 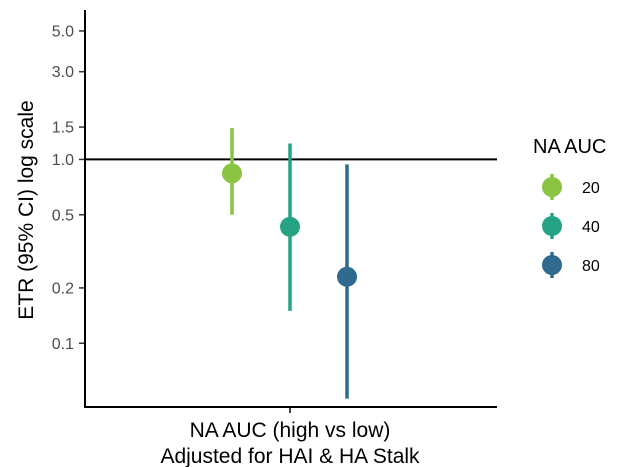 I want to click on y-tick-label: 3.0, so click(x=63, y=72).